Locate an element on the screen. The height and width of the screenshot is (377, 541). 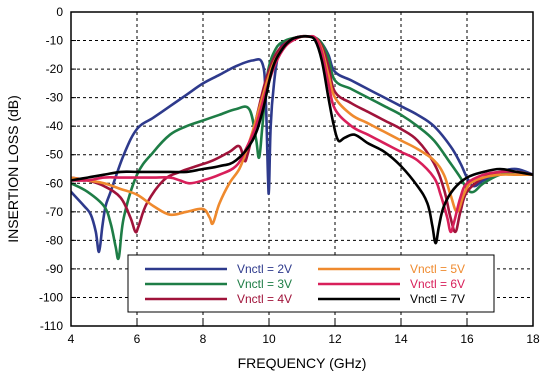
y-tick-label: -50 is located at coordinates (55, 155).